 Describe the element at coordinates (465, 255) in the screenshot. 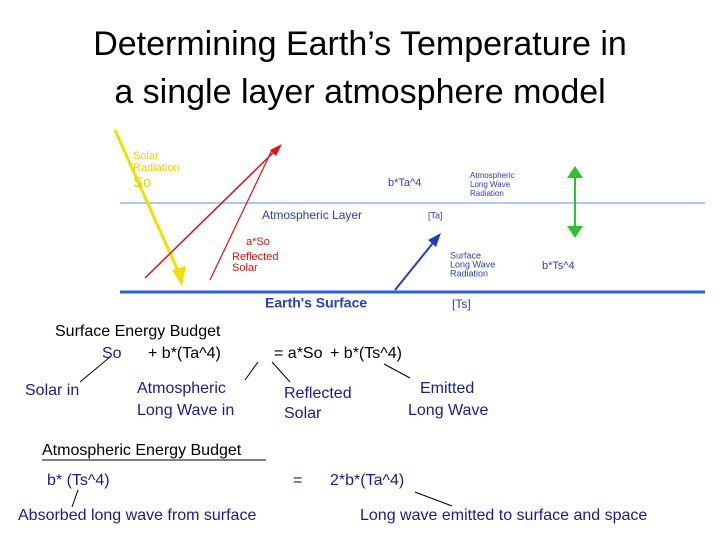

I see `label: Surface` at that location.